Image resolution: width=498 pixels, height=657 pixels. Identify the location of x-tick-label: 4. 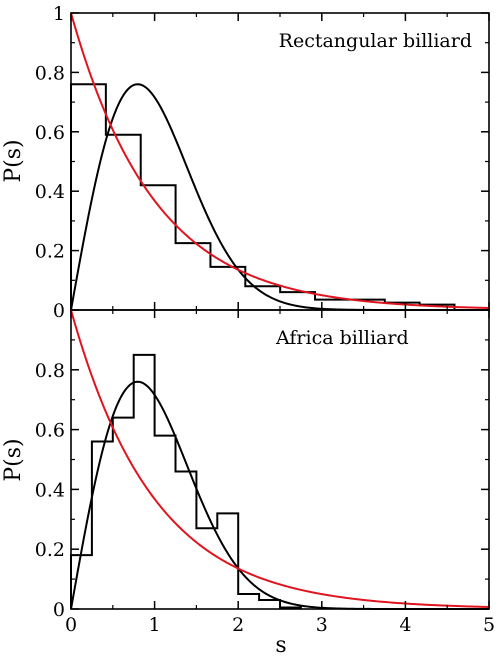
(405, 625).